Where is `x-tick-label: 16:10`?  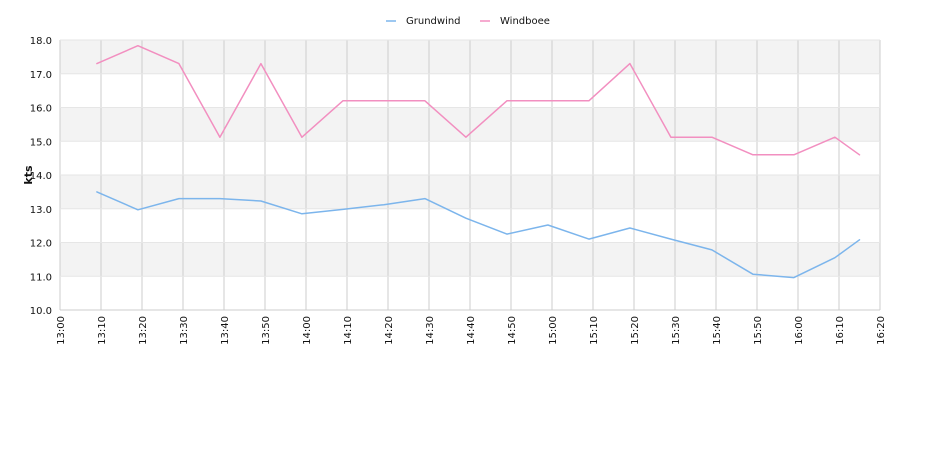
x-tick-label: 16:10 is located at coordinates (840, 330).